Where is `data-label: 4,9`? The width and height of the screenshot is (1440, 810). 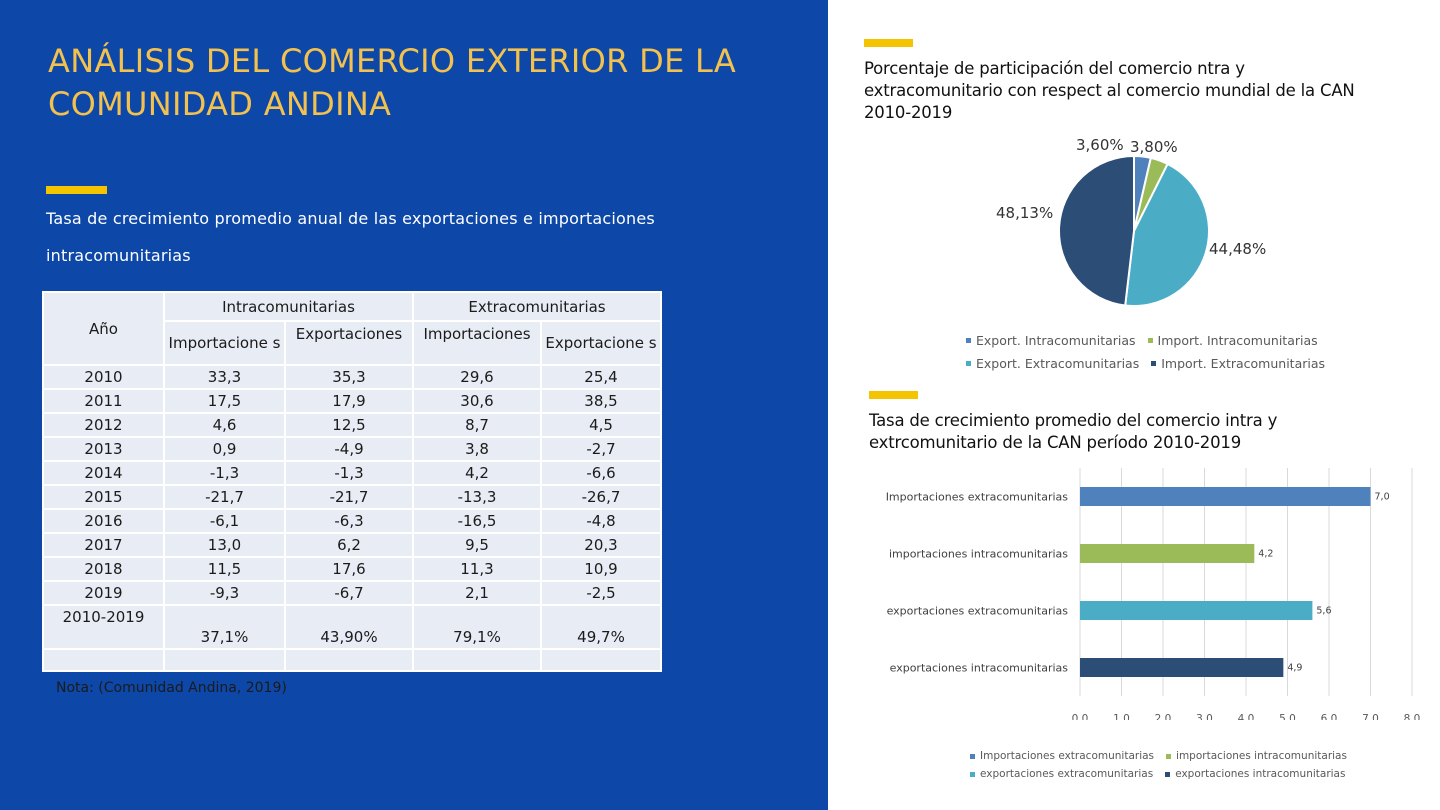 data-label: 4,9 is located at coordinates (1294, 668).